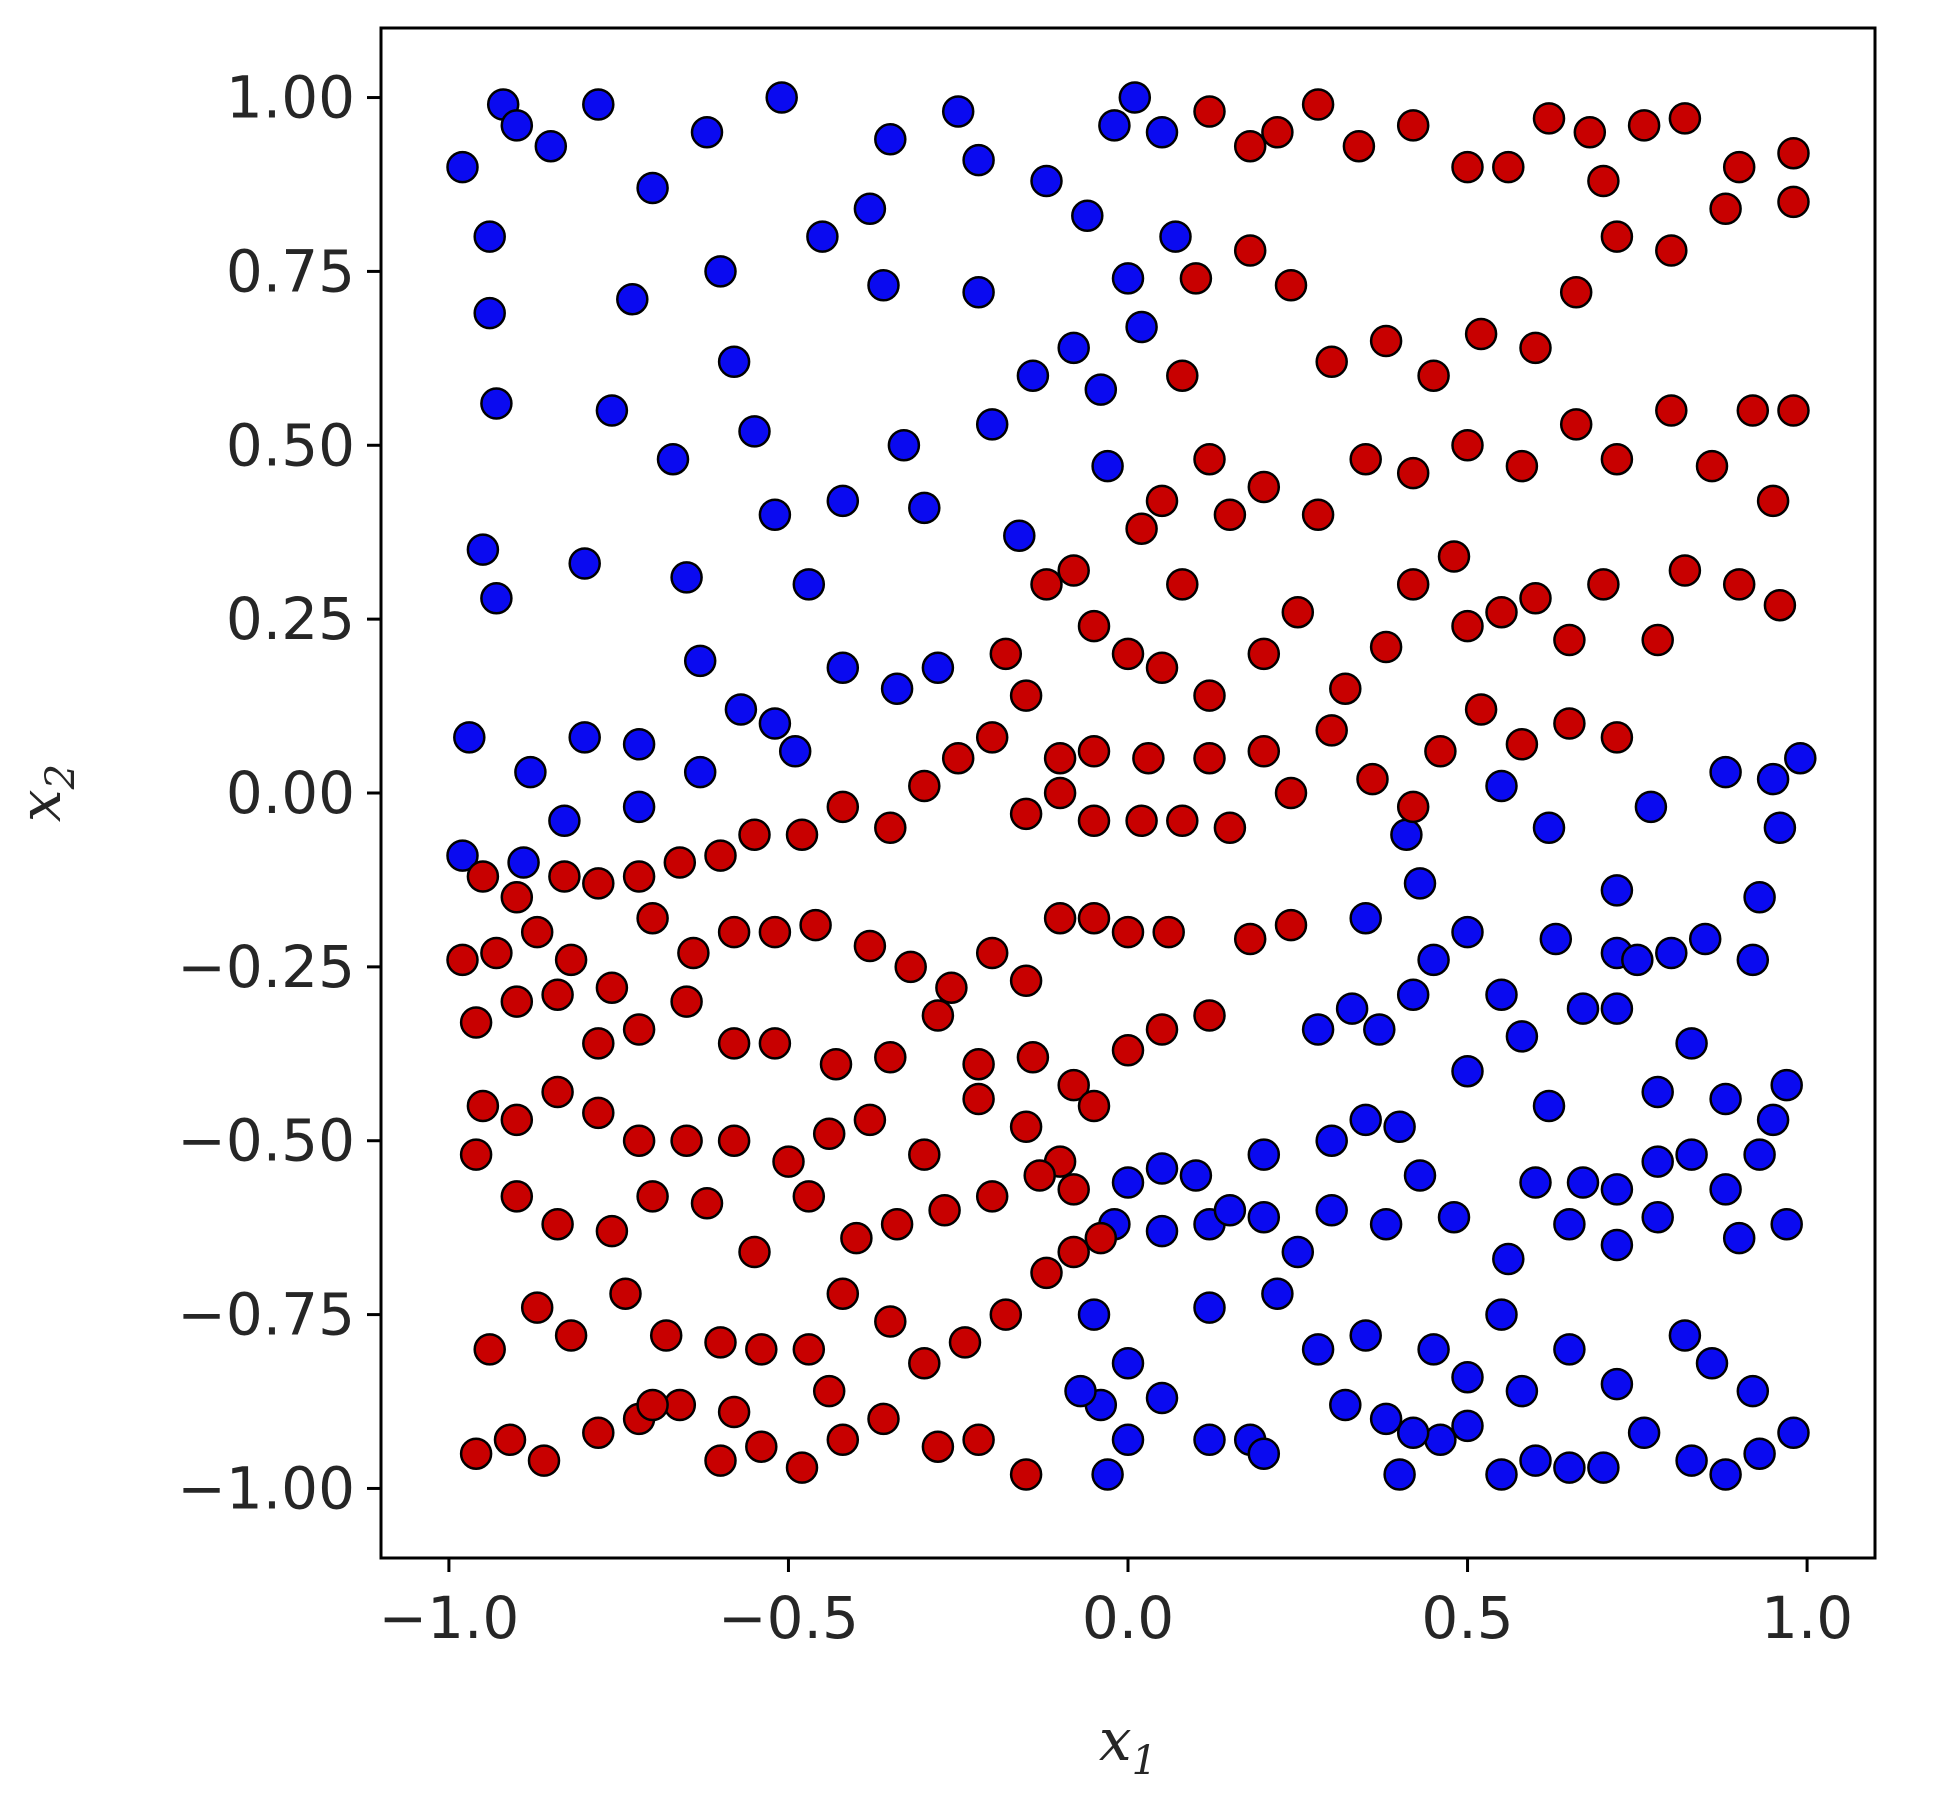 The width and height of the screenshot is (1943, 1805). What do you see at coordinates (266, 1315) in the screenshot?
I see `y-tick-label: −0.75` at bounding box center [266, 1315].